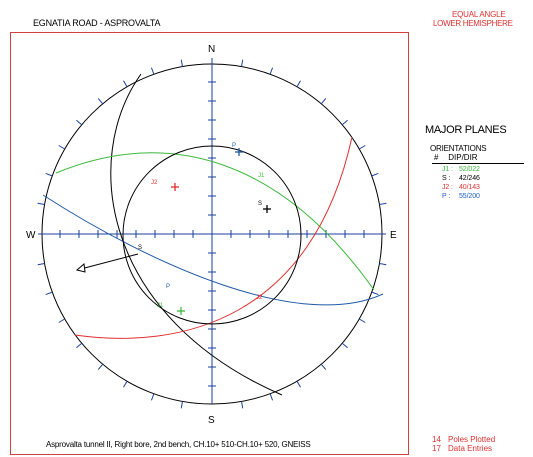  What do you see at coordinates (211, 49) in the screenshot?
I see `north-label: N` at bounding box center [211, 49].